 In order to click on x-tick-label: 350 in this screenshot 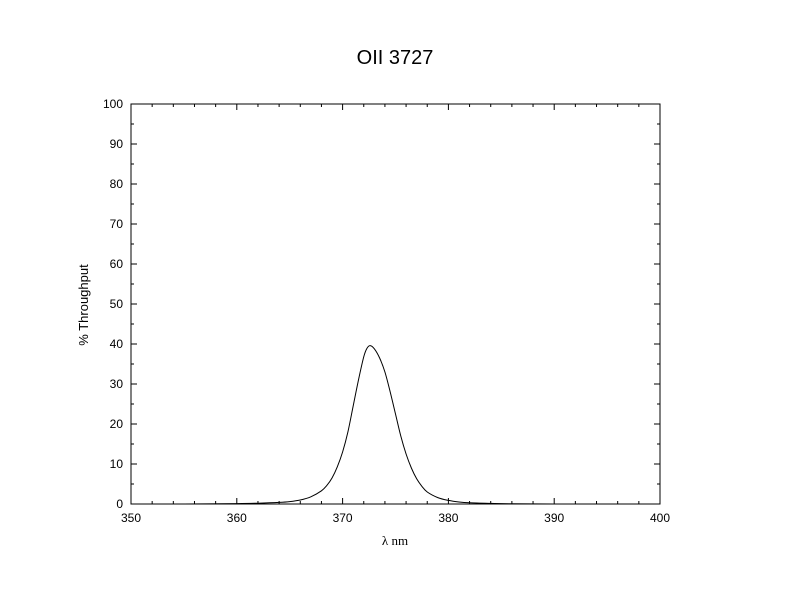, I will do `click(131, 518)`.